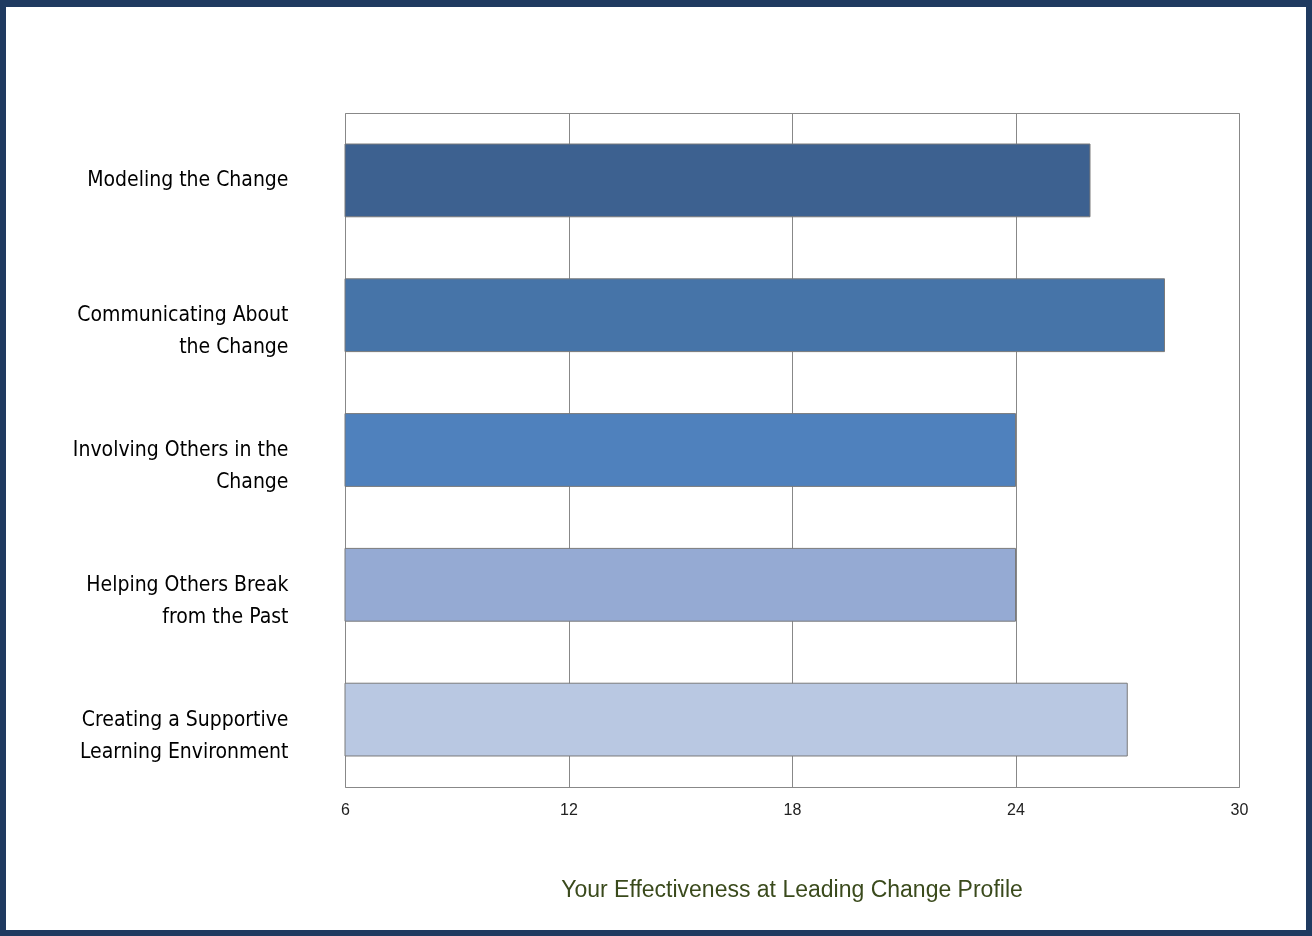  Describe the element at coordinates (183, 330) in the screenshot. I see `y-tick-label: Communicating About the Change` at that location.